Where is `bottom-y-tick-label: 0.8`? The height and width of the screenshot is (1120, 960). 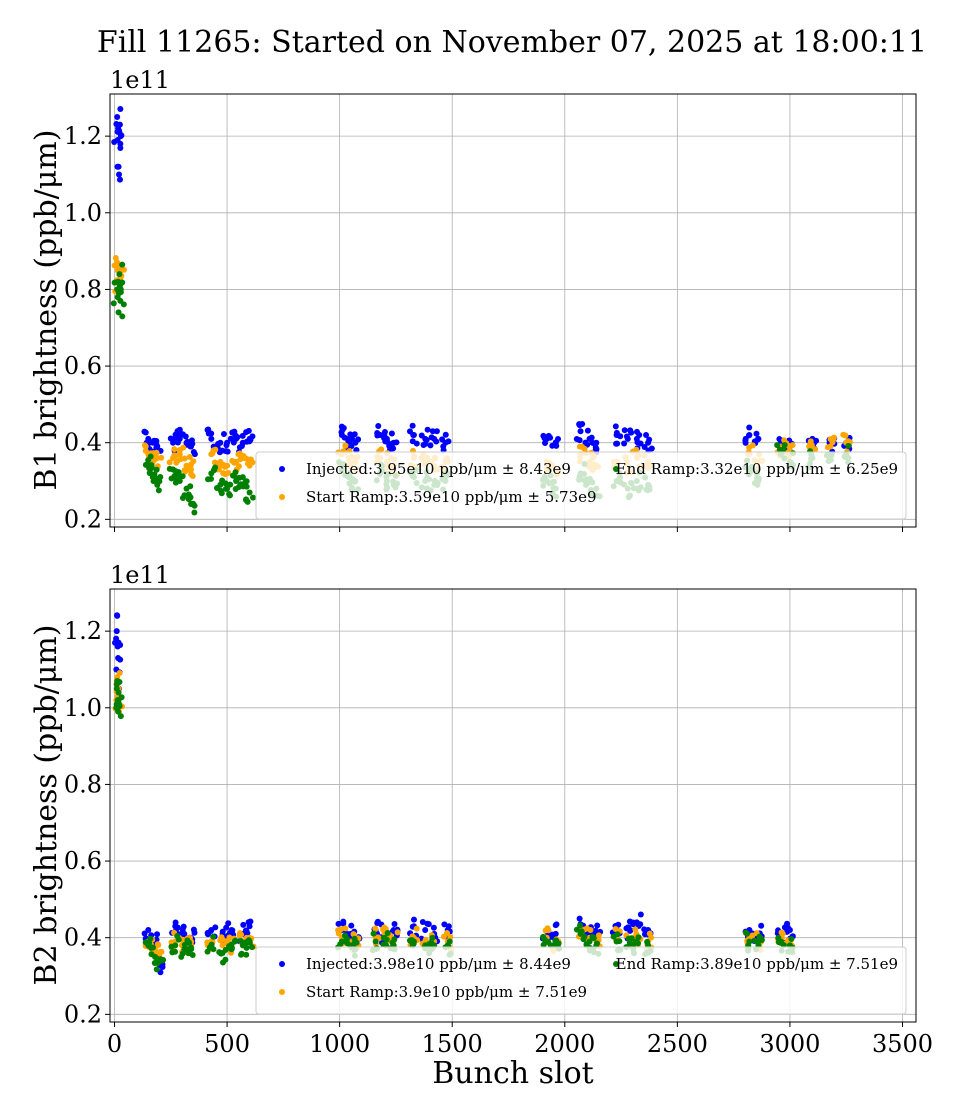 bottom-y-tick-label: 0.8 is located at coordinates (83, 784).